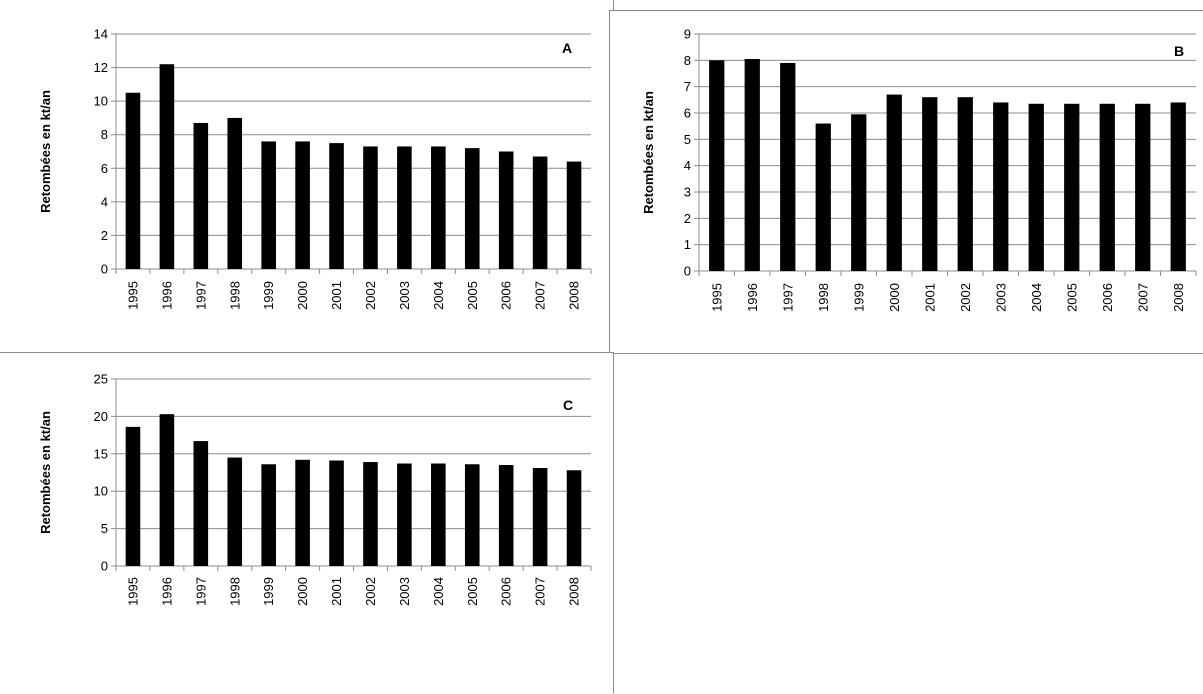  Describe the element at coordinates (101, 34) in the screenshot. I see `y-tick-label: 14` at that location.